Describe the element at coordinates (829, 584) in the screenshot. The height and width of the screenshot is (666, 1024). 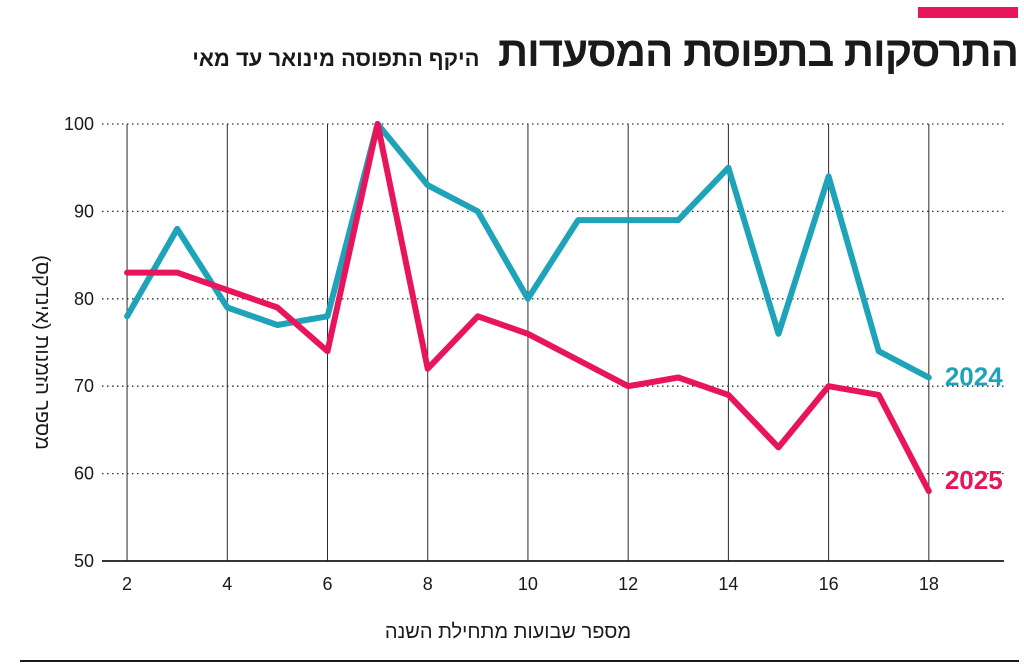
I see `x-tick-label: 16` at that location.